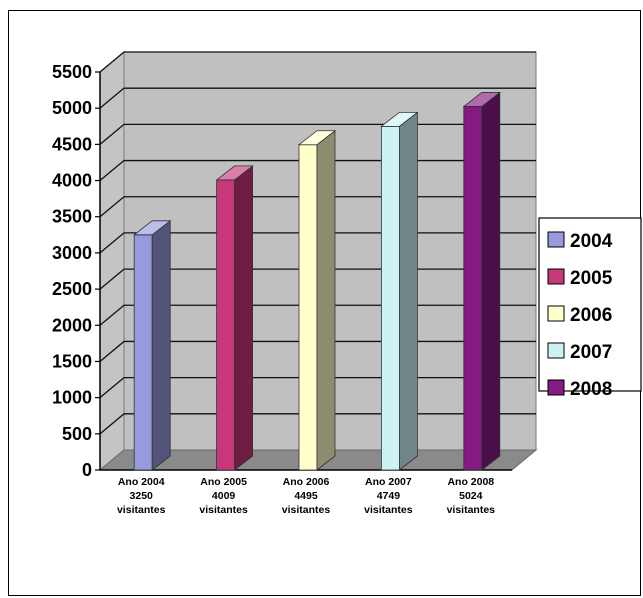 This screenshot has width=643, height=598. What do you see at coordinates (226, 325) in the screenshot?
I see `bar-front-2005` at bounding box center [226, 325].